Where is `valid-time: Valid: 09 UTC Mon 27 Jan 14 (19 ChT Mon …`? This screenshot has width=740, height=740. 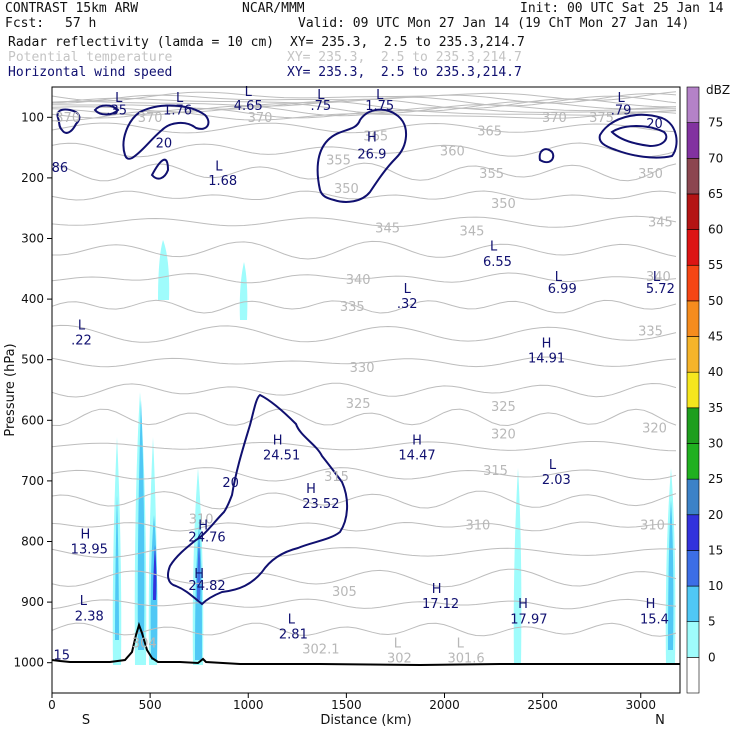 valid-time: Valid: 09 UTC Mon 27 Jan 14 (19 ChT Mon … is located at coordinates (494, 23).